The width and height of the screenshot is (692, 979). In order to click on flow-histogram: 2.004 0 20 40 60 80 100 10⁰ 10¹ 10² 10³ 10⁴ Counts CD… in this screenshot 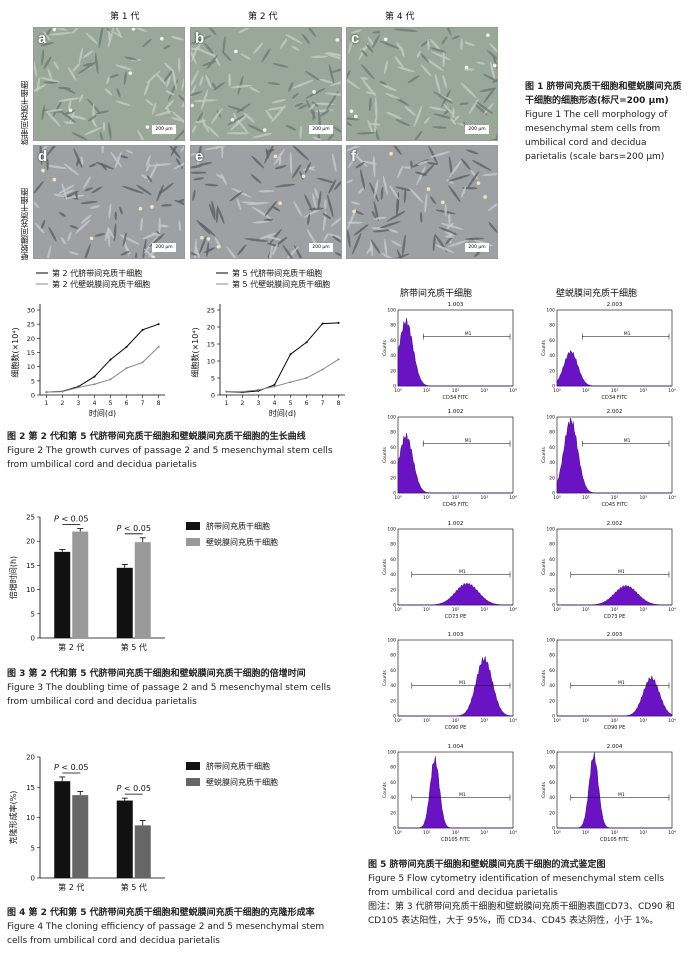, I will do `click(608, 793)`.